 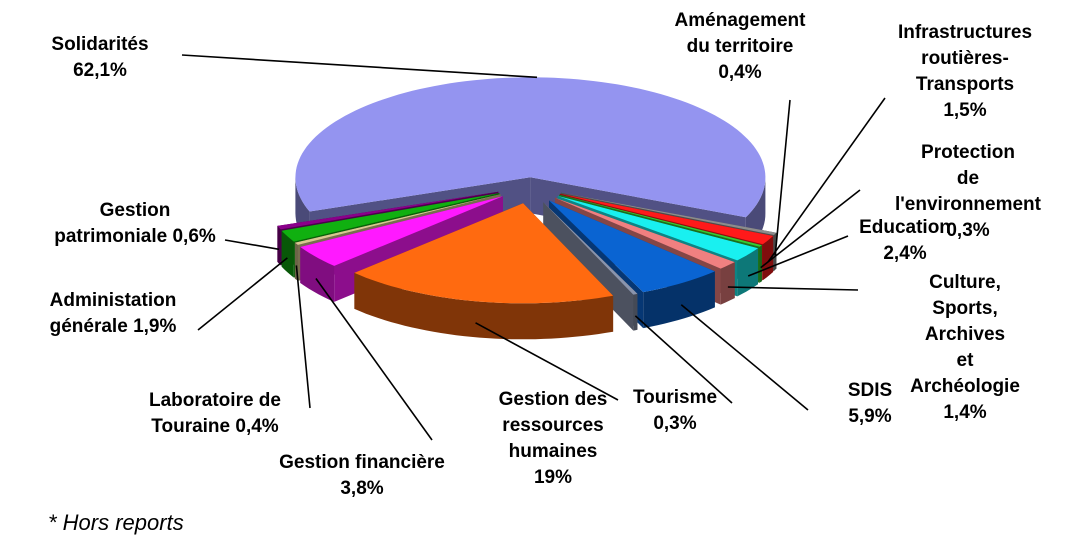 What do you see at coordinates (870, 390) in the screenshot?
I see `category-label: SDIS` at bounding box center [870, 390].